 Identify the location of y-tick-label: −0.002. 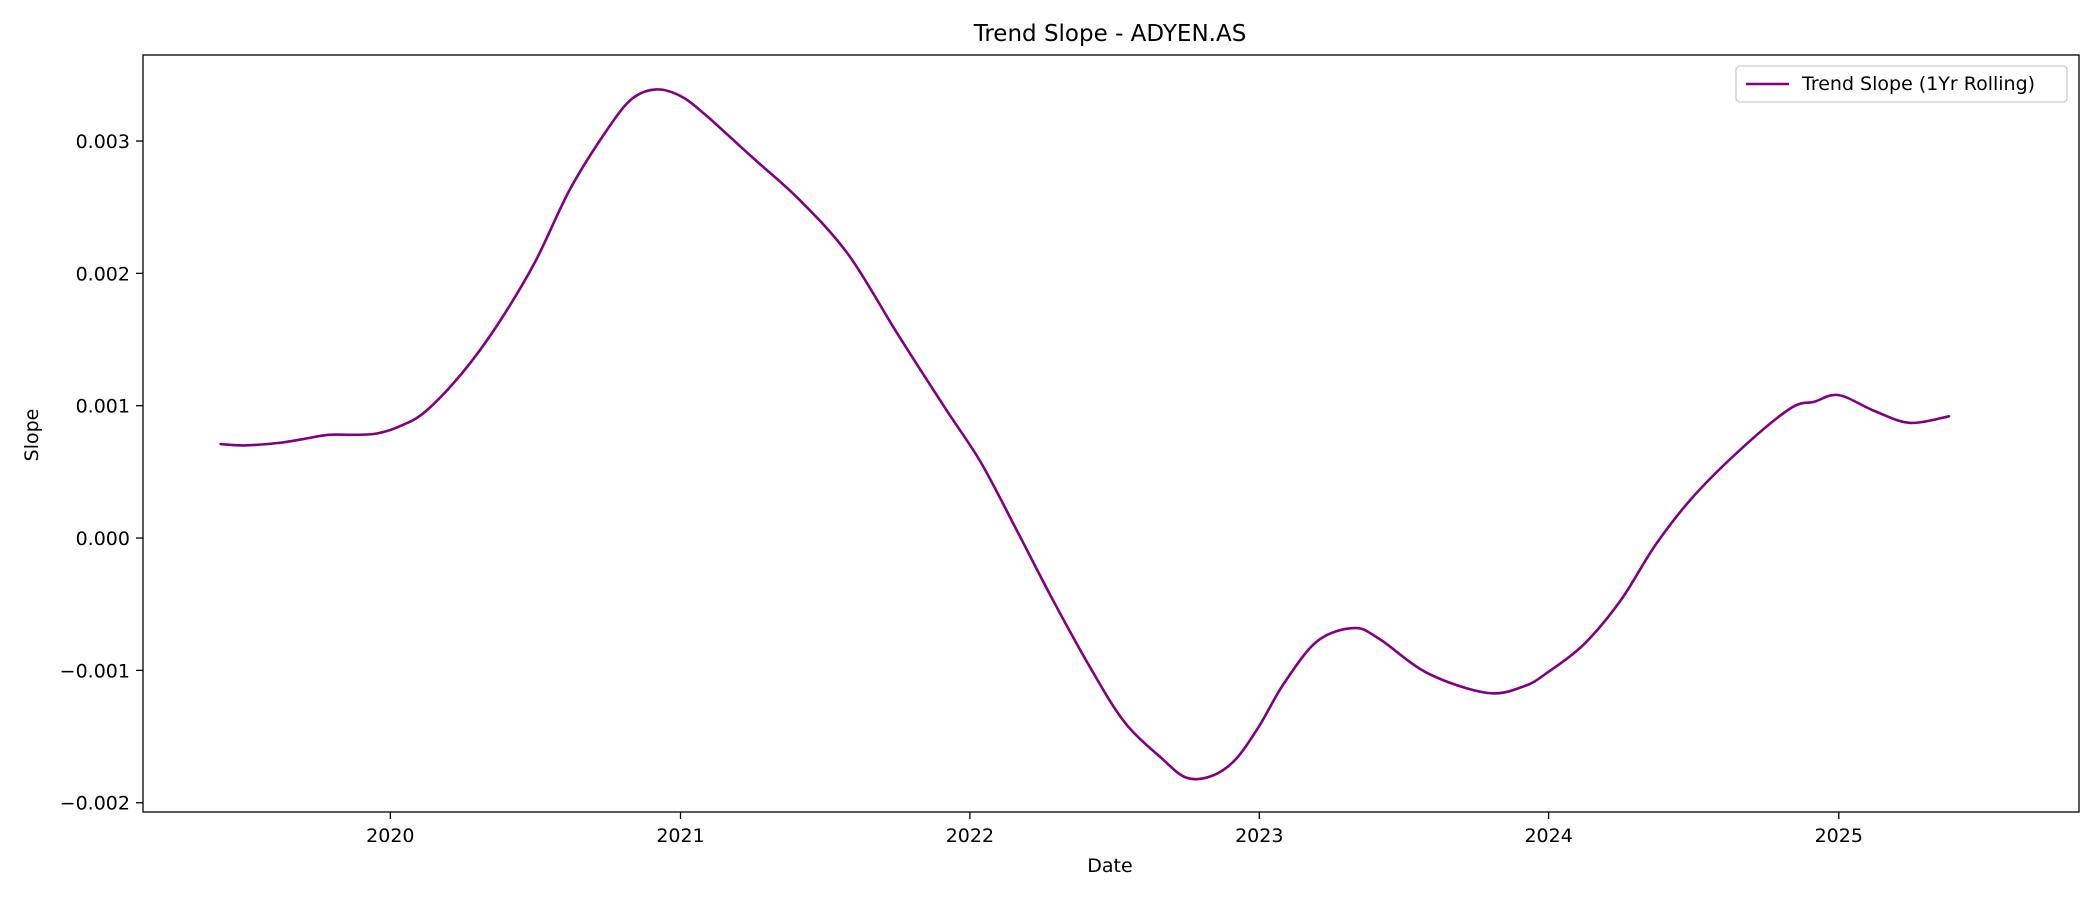
(95, 804).